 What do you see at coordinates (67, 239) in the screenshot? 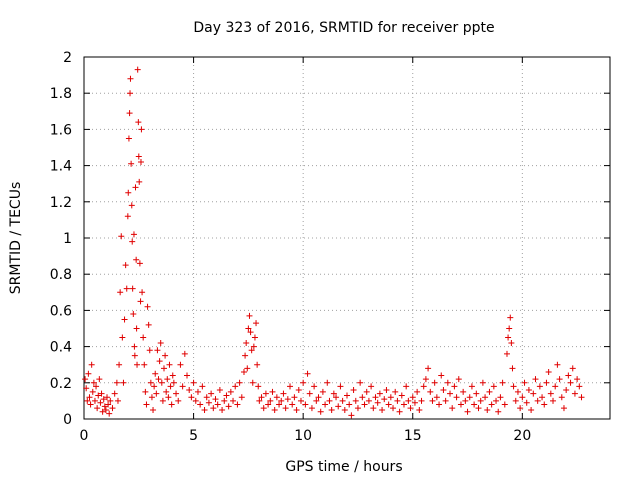
I see `y-tick-label: 1` at bounding box center [67, 239].